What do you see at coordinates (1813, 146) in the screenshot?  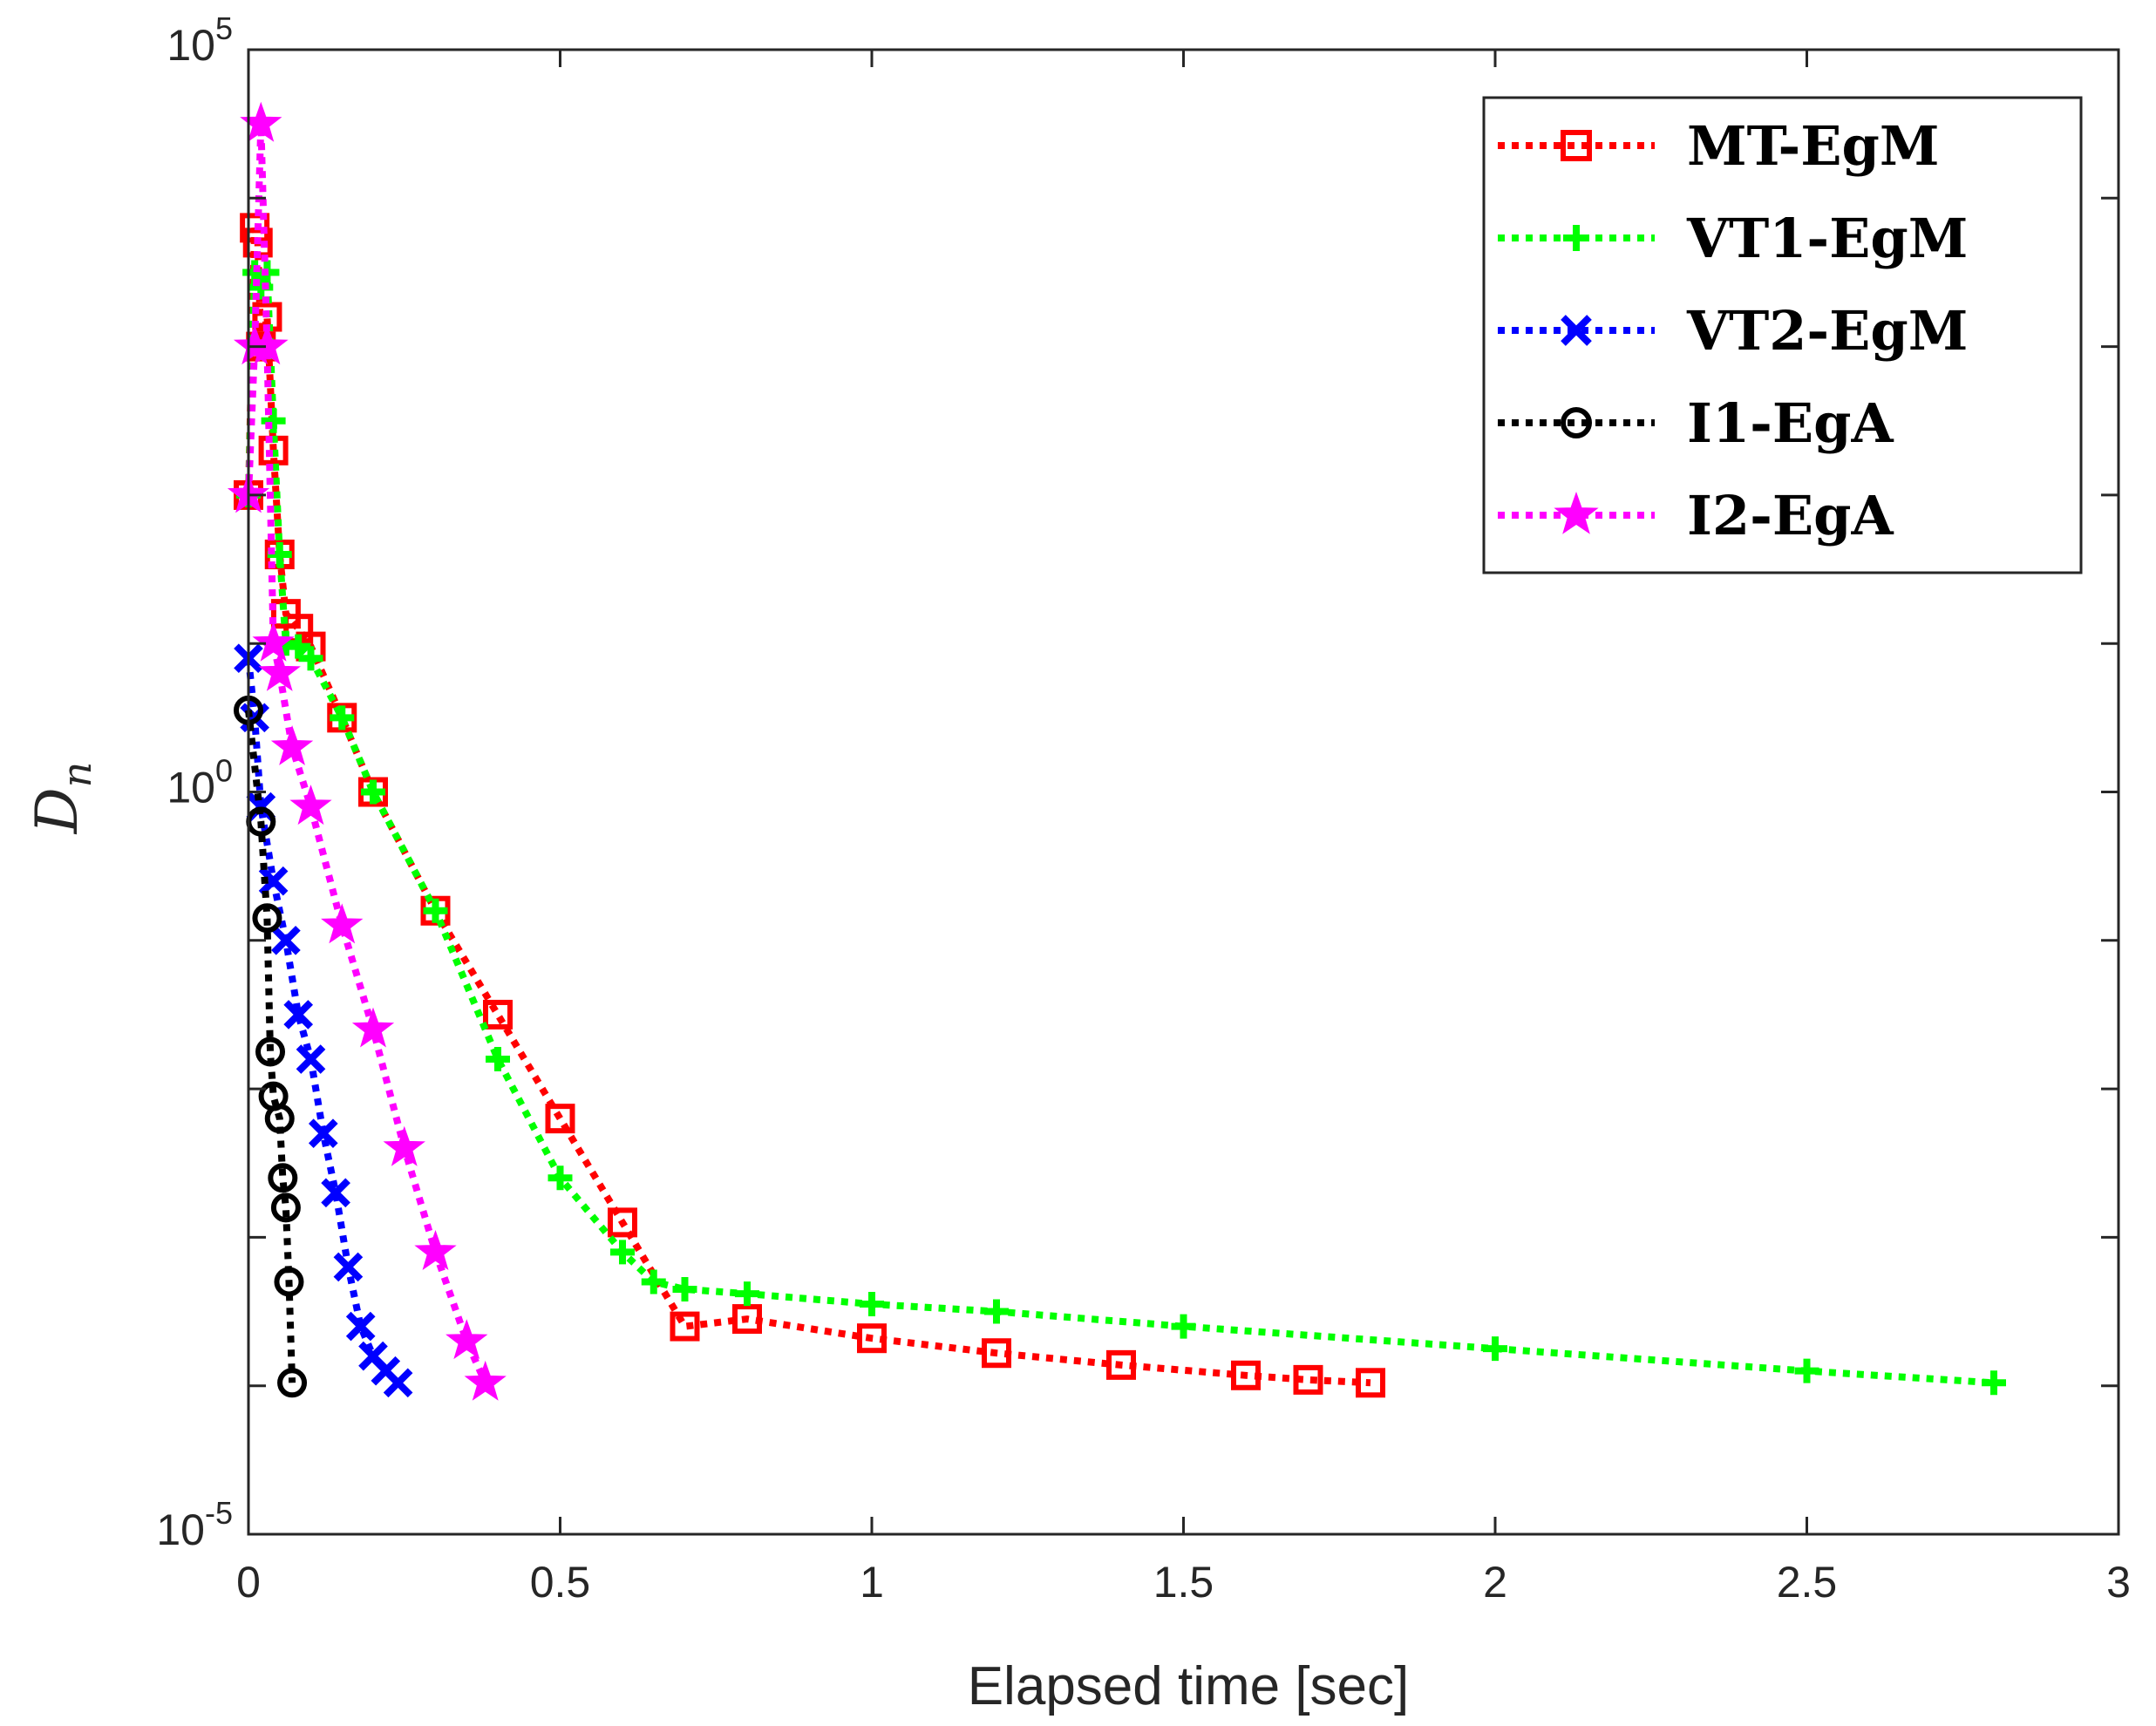 I see `legend-label: MT-EgM` at bounding box center [1813, 146].